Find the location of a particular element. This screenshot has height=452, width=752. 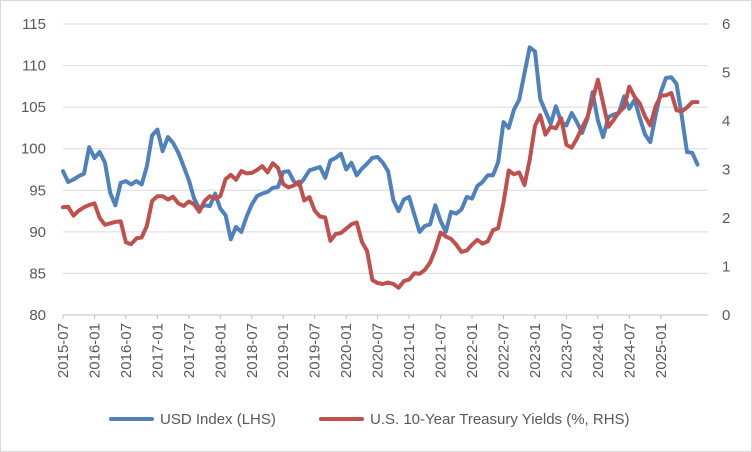

left-axis-tick-labels: 80 85 90 95 100 105 110 115 is located at coordinates (33, 170).